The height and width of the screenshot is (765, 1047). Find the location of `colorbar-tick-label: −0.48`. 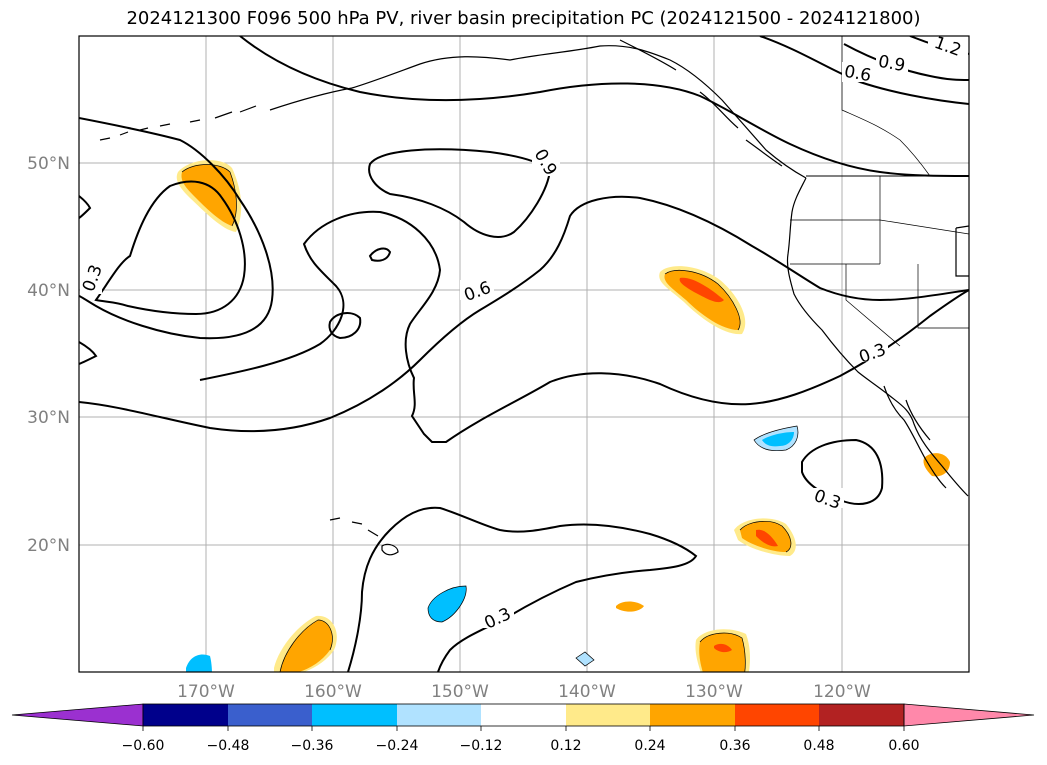

colorbar-tick-label: −0.48 is located at coordinates (228, 746).